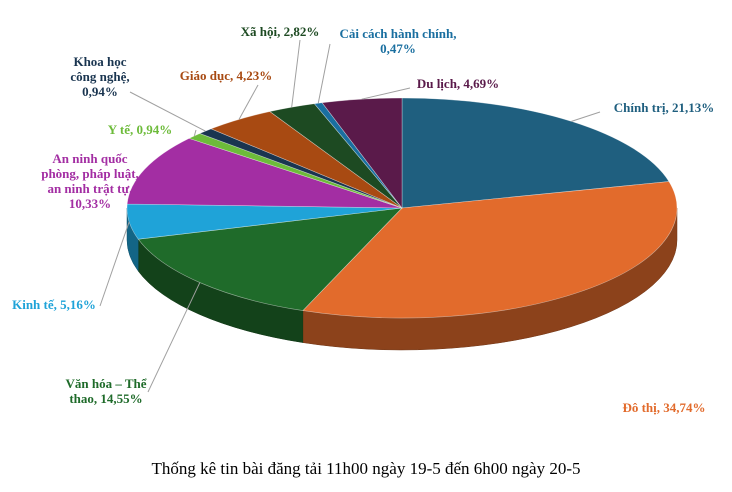 The image size is (732, 492). I want to click on slice-label-xa-hoi-2-82: Xã hội, 2,82%, so click(280, 31).